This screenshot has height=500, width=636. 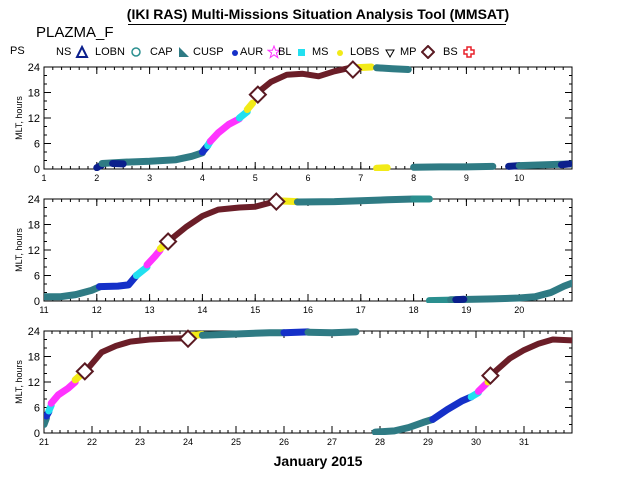 What do you see at coordinates (140, 442) in the screenshot?
I see `x-tick-label: 23` at bounding box center [140, 442].